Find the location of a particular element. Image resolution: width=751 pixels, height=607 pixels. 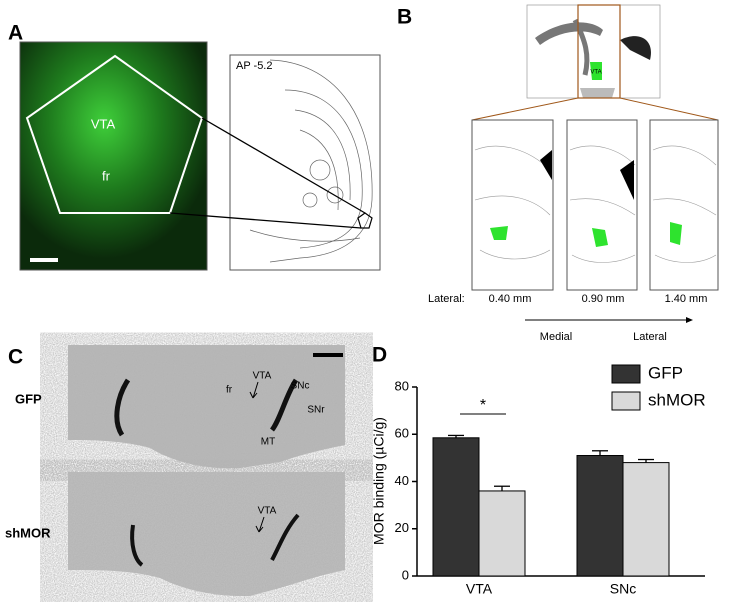

direction-label: Lateral is located at coordinates (650, 337).